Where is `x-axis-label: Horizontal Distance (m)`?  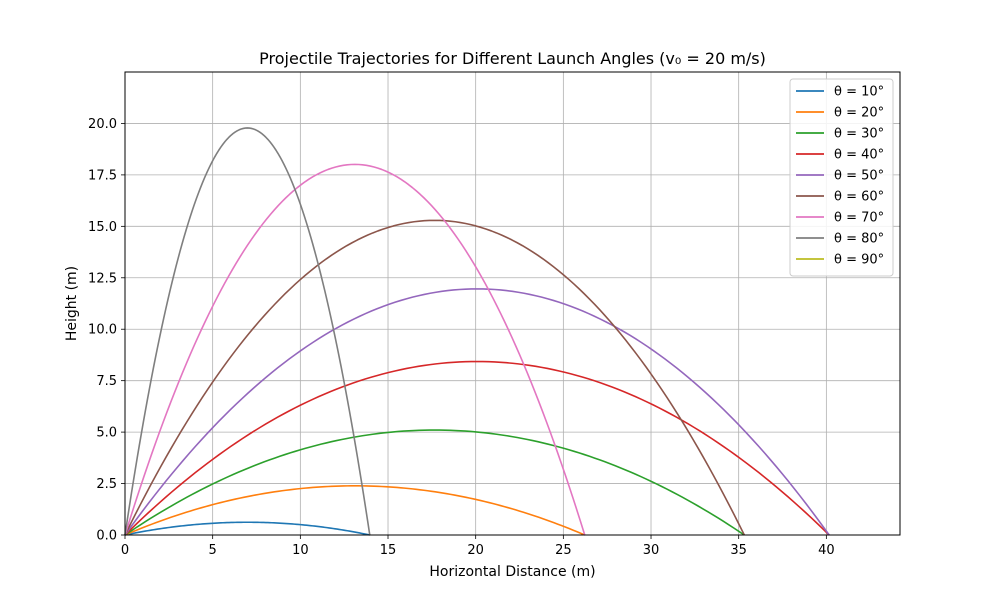 x-axis-label: Horizontal Distance (m) is located at coordinates (512, 572).